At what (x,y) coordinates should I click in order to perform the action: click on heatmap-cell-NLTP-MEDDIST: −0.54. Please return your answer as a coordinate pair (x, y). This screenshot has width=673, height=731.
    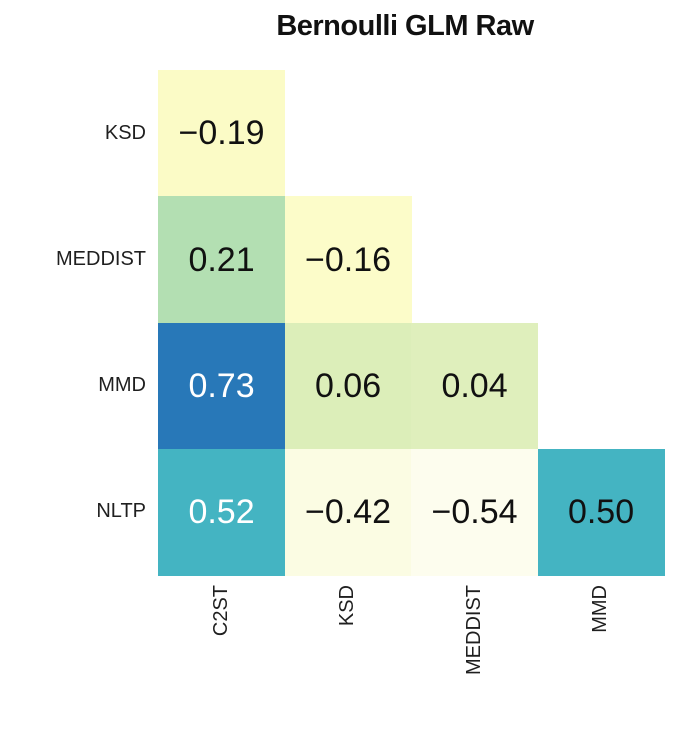
    Looking at the image, I should click on (475, 512).